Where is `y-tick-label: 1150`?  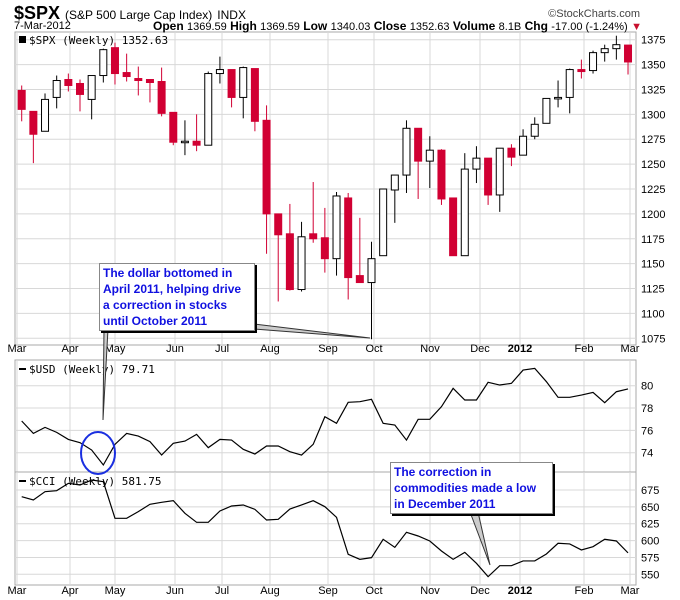
y-tick-label: 1150 is located at coordinates (653, 265).